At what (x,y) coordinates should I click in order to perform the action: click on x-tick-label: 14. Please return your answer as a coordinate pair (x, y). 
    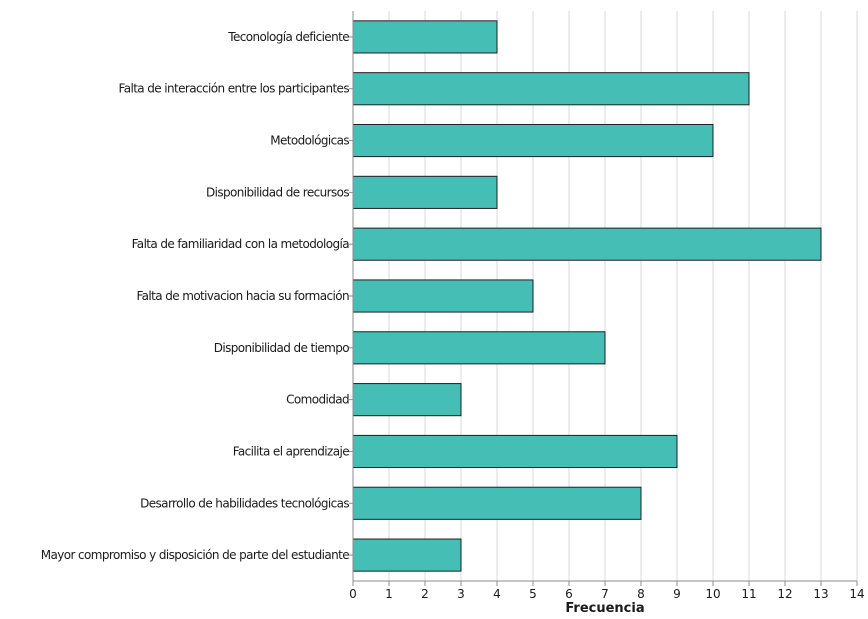
    Looking at the image, I should click on (856, 594).